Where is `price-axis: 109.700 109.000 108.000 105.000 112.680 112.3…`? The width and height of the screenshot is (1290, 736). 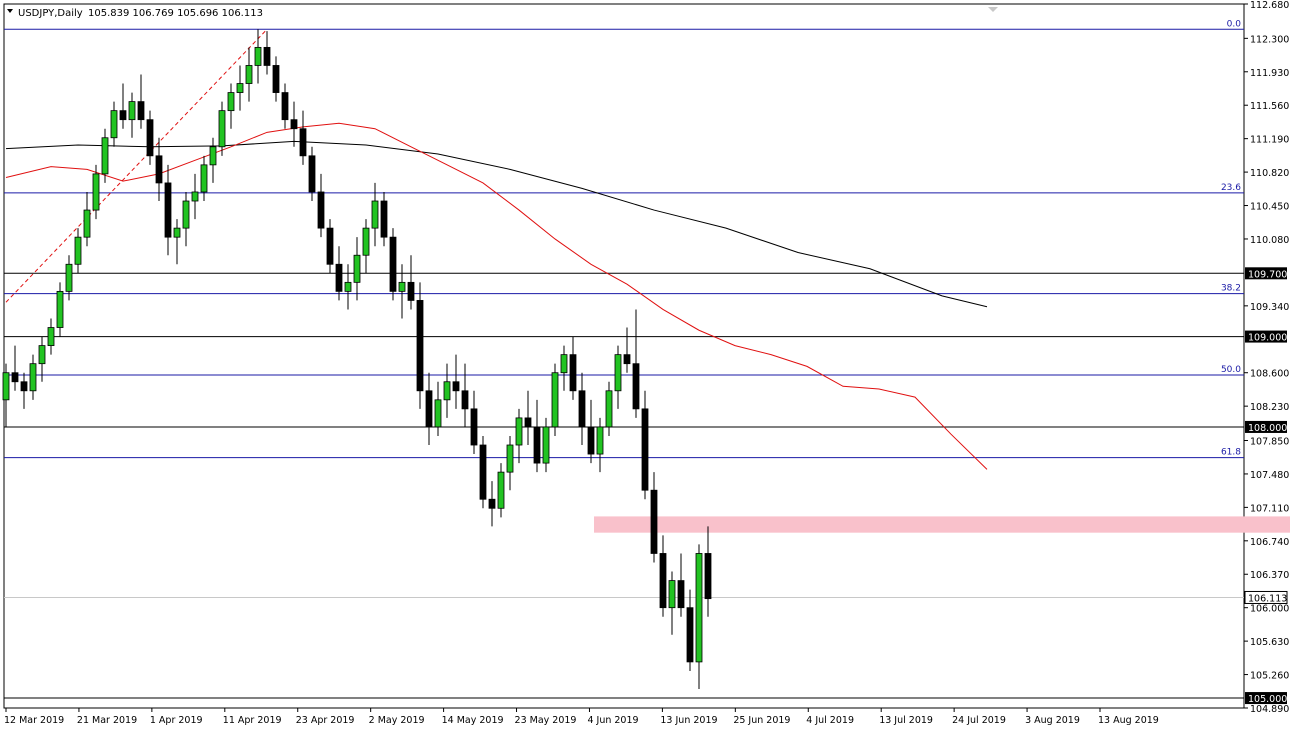
price-axis: 109.700 109.000 108.000 105.000 112.680 112.3… is located at coordinates (1266, 357).